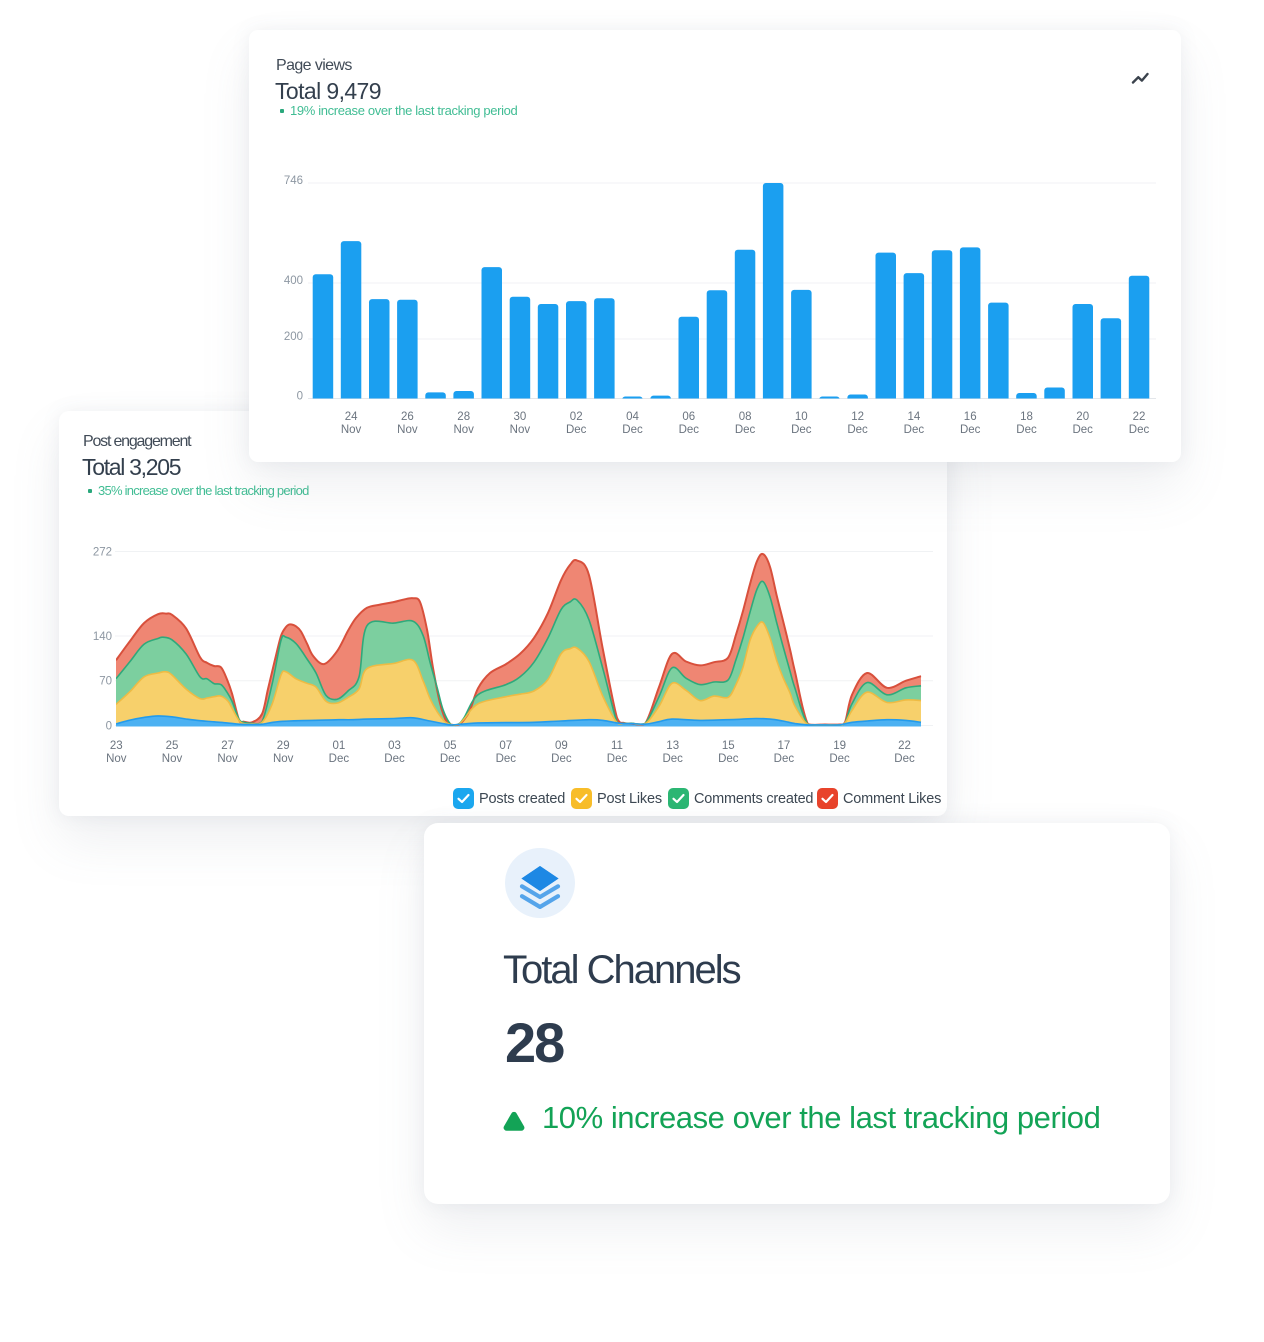 The height and width of the screenshot is (1342, 1264). What do you see at coordinates (283, 746) in the screenshot?
I see `svg-text: 29` at bounding box center [283, 746].